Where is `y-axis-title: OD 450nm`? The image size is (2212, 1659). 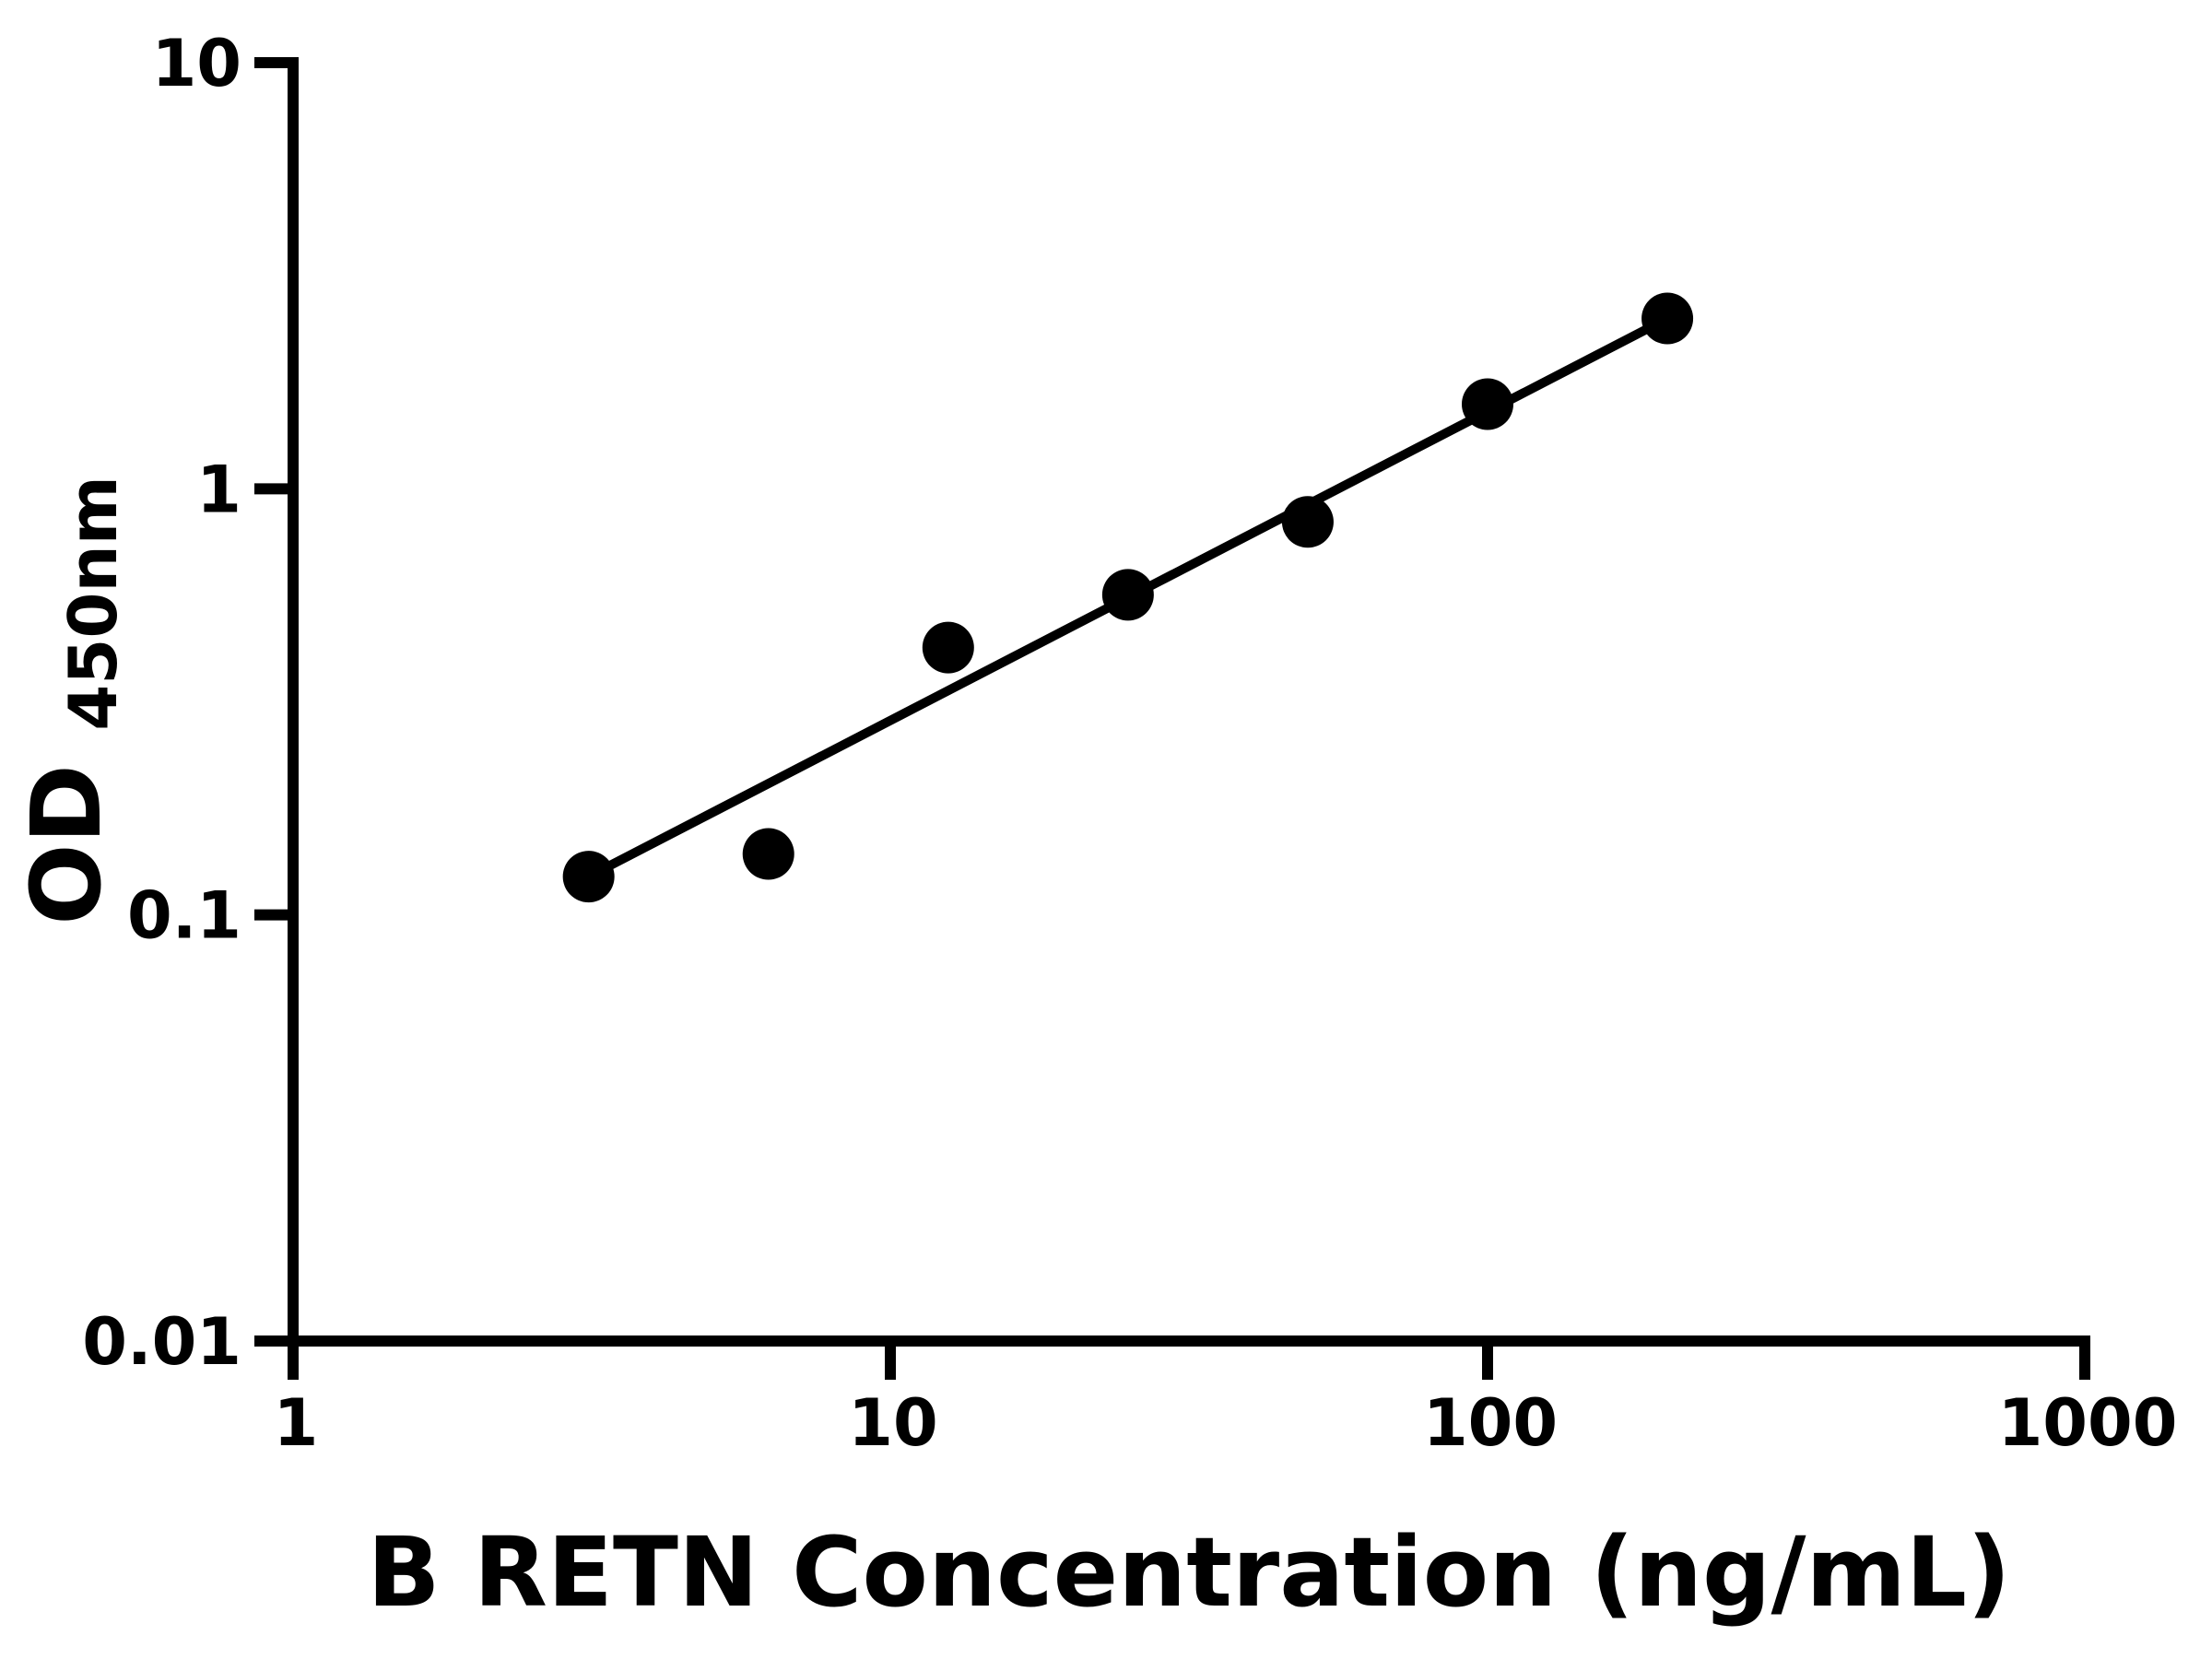
y-axis-title: OD 450nm is located at coordinates (71, 700).